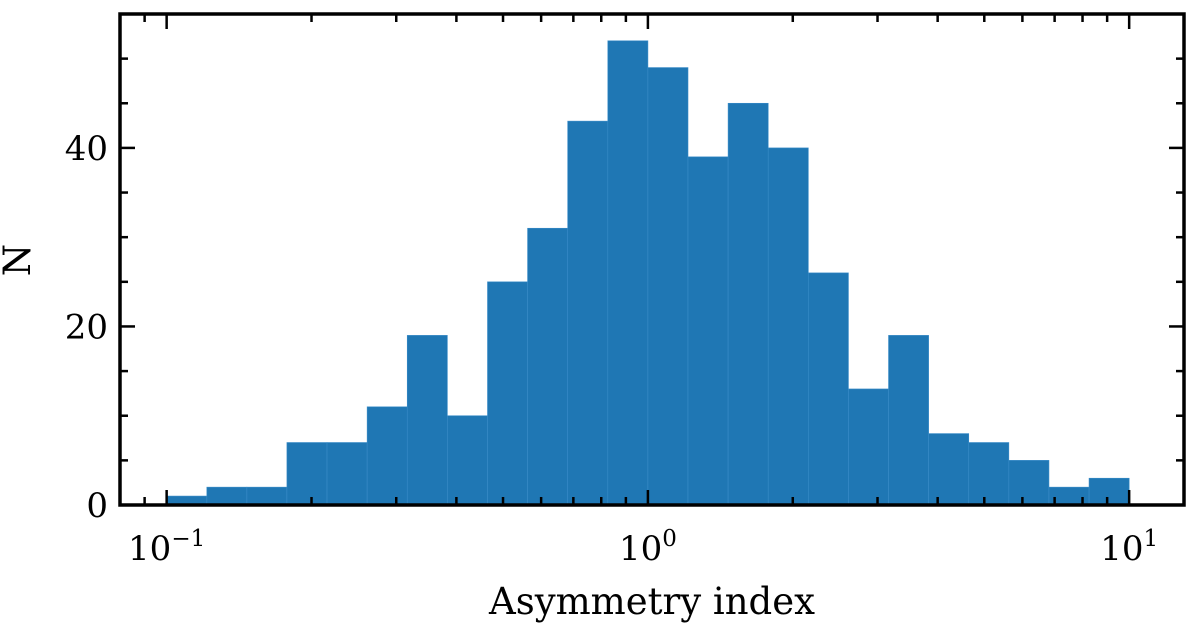 The height and width of the screenshot is (625, 1200). Describe the element at coordinates (648, 547) in the screenshot. I see `x-tick-label: 10⁰` at that location.